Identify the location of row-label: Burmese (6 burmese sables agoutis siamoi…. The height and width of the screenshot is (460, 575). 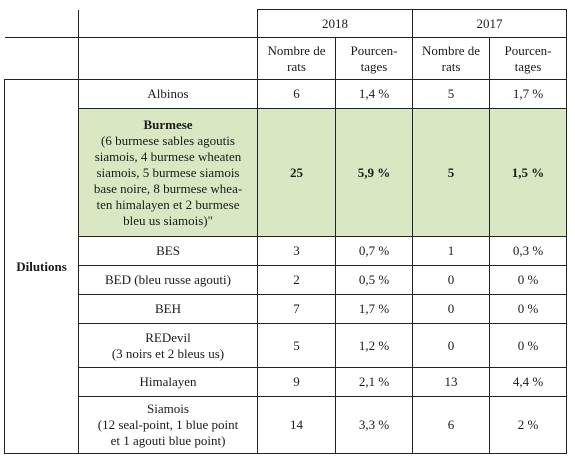
(168, 172).